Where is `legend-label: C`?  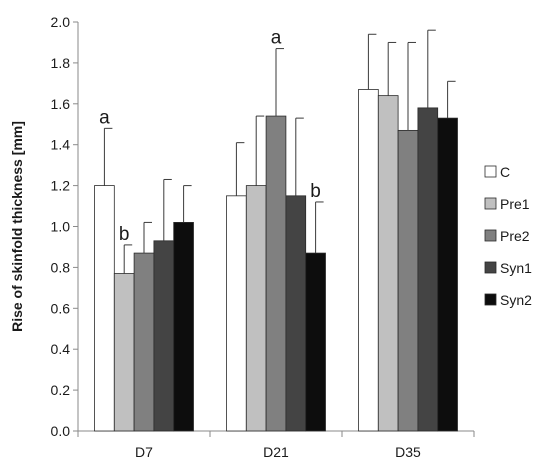 legend-label: C is located at coordinates (505, 172).